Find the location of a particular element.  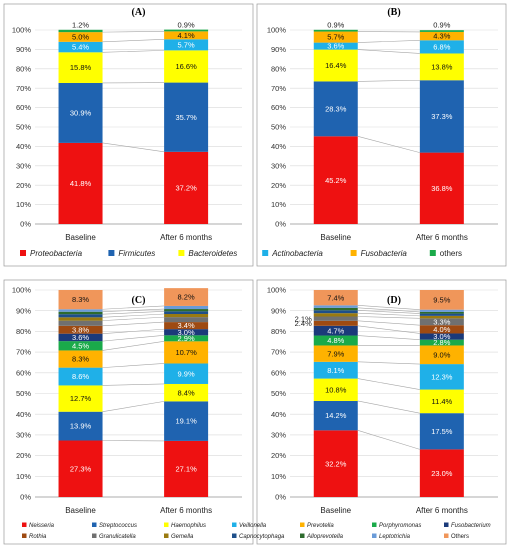

legend-label: Haemophilus is located at coordinates (188, 526).